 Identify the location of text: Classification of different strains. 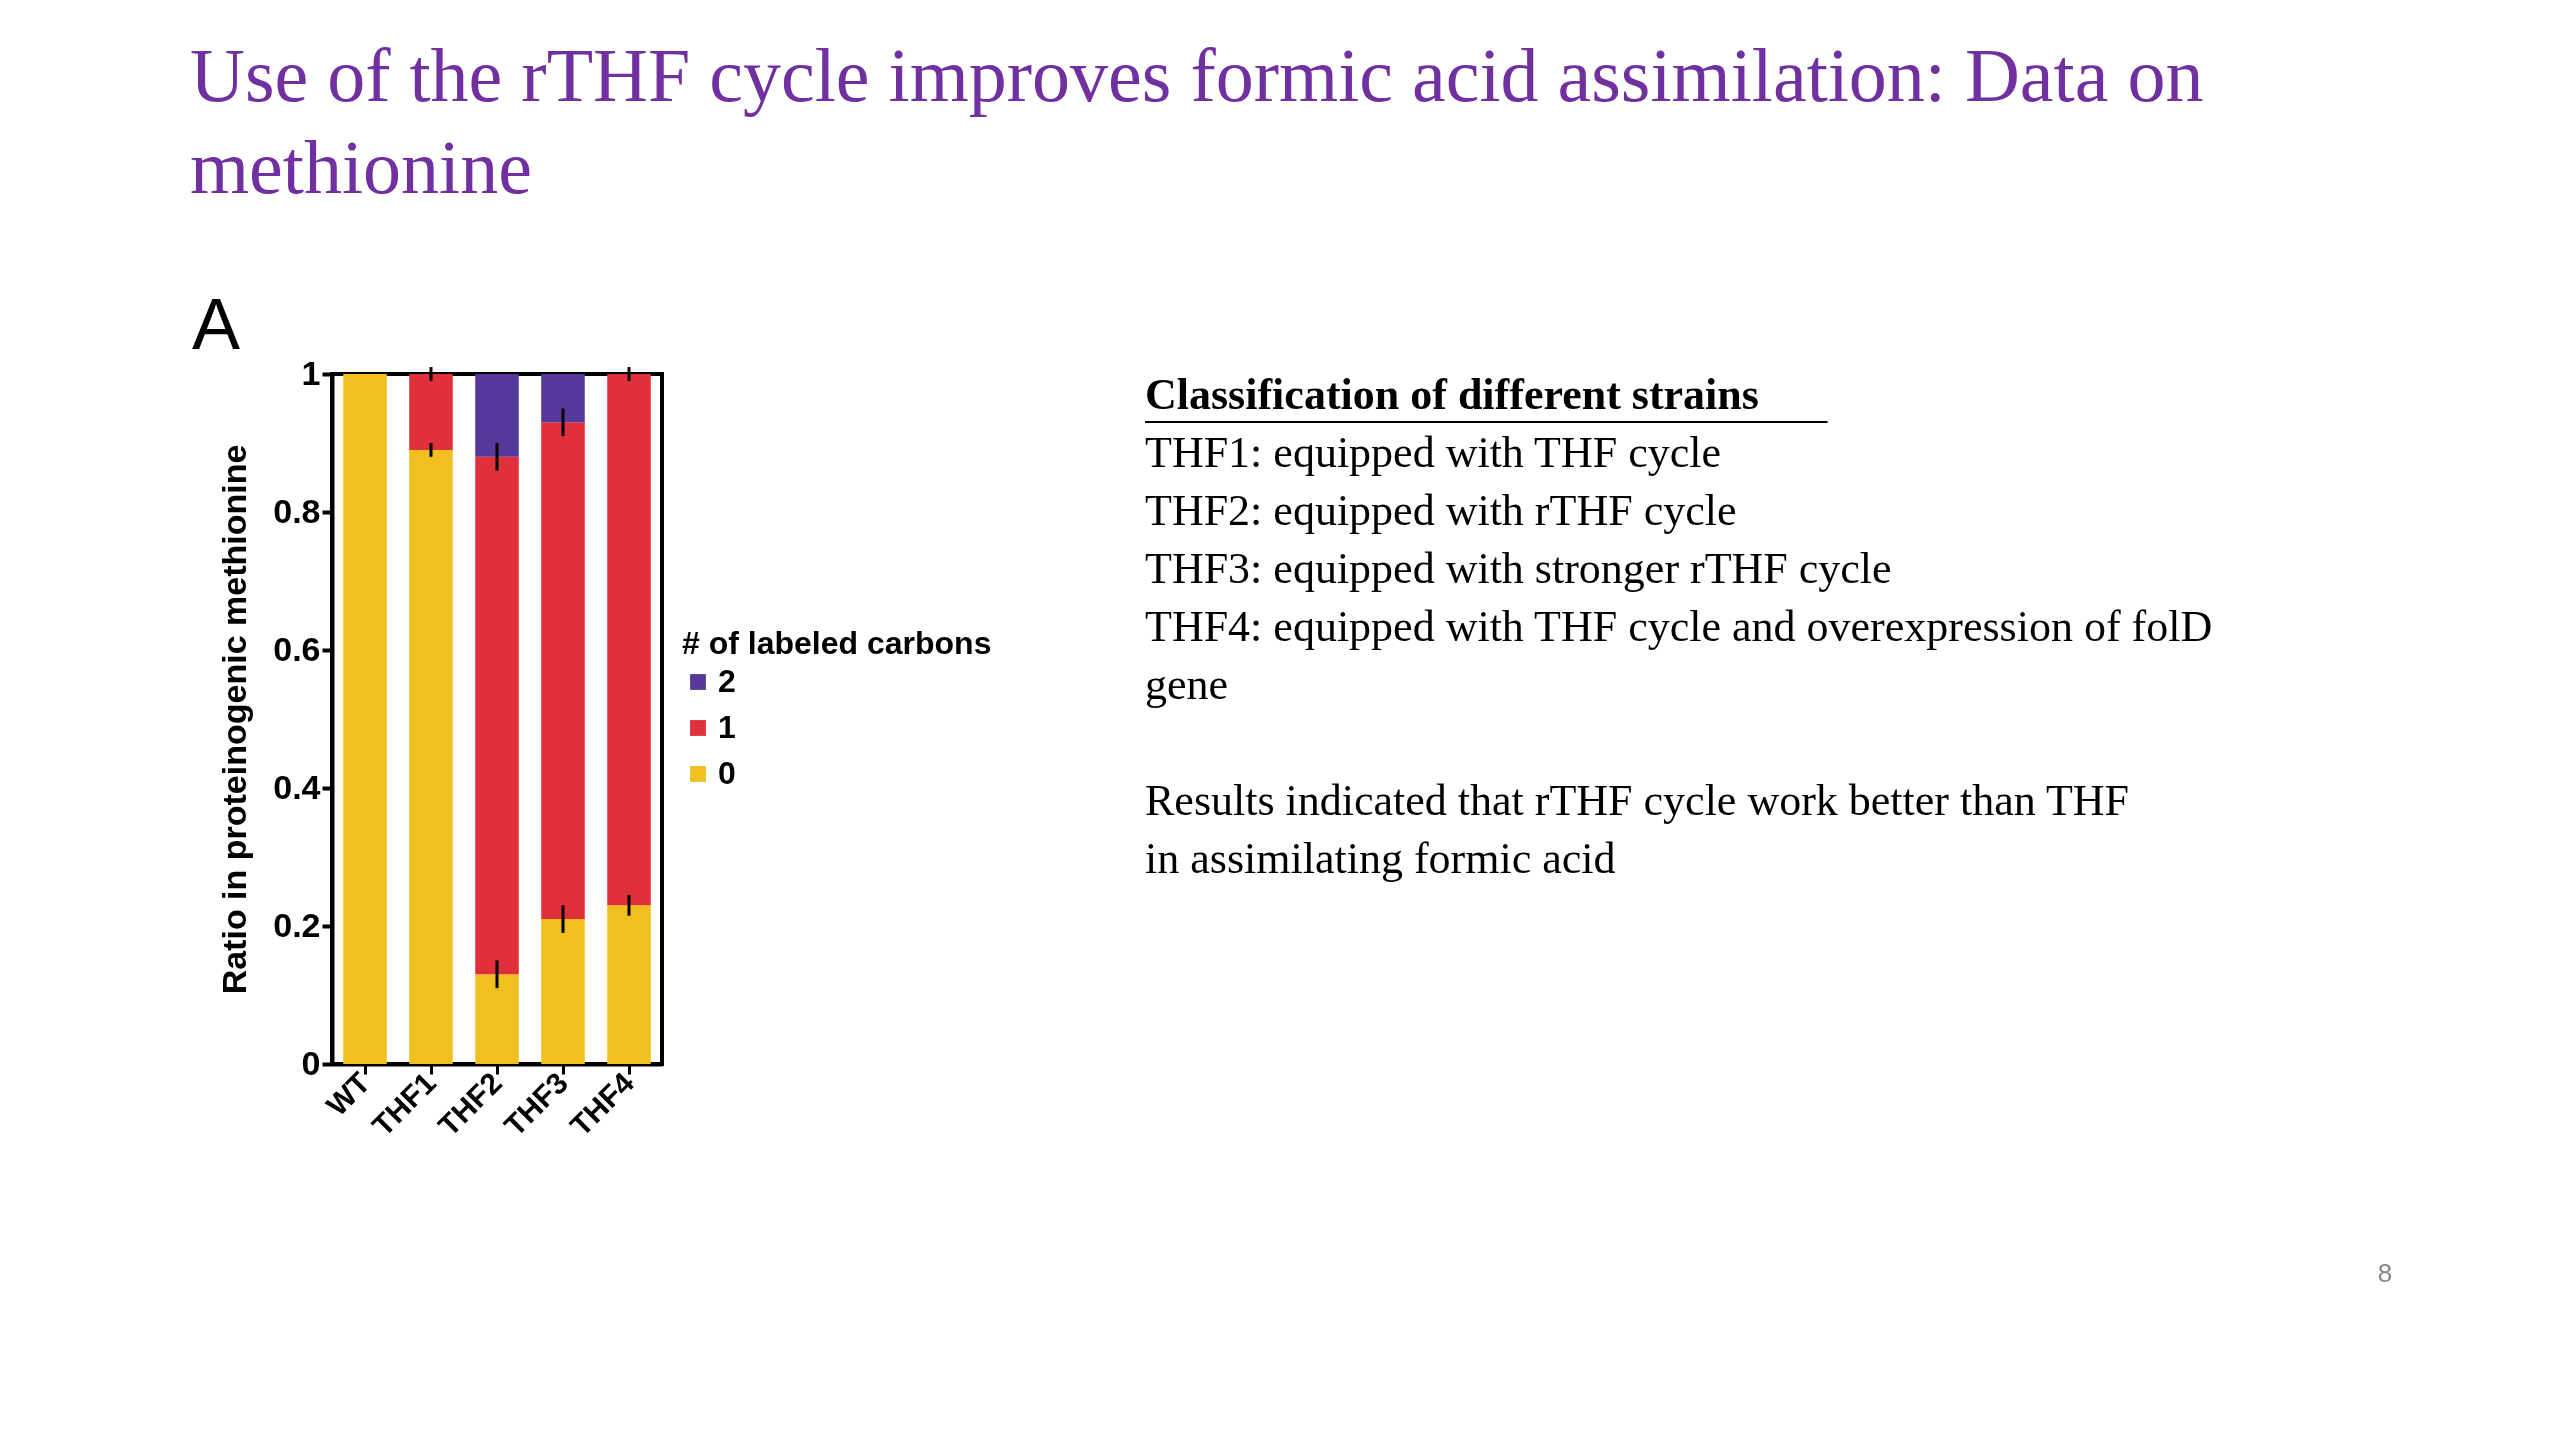
(1452, 394).